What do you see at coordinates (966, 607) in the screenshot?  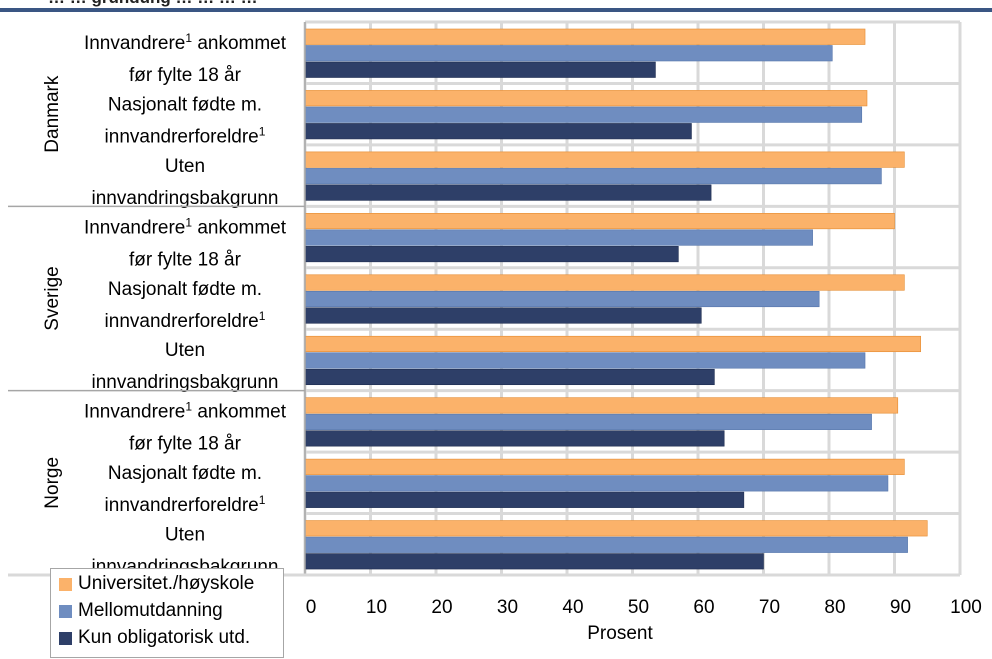 I see `x-tick-label: 100` at bounding box center [966, 607].